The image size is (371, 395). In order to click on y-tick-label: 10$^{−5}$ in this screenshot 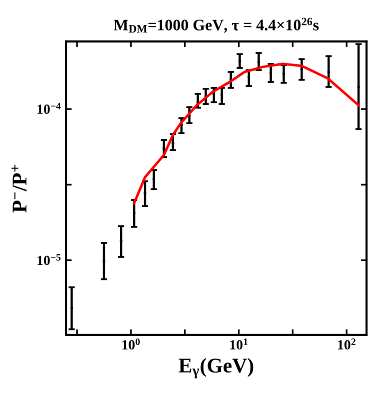, I will do `click(49, 260)`.